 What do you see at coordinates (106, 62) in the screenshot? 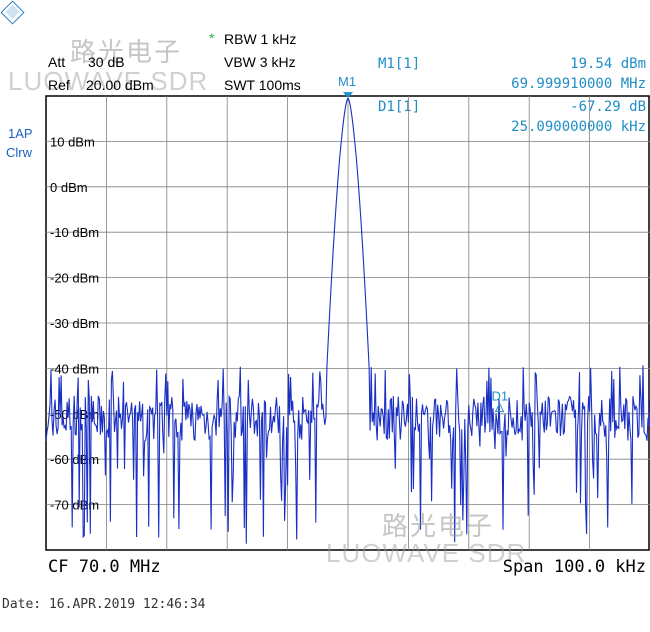
I see `att-value: 30 dB` at bounding box center [106, 62].